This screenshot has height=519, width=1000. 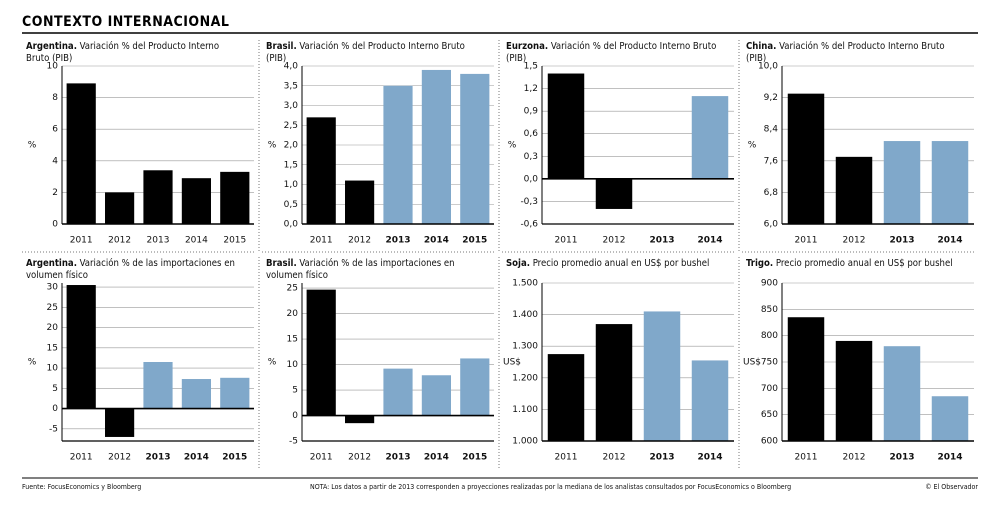 I want to click on y-tick-label: 10,0, so click(x=768, y=67).